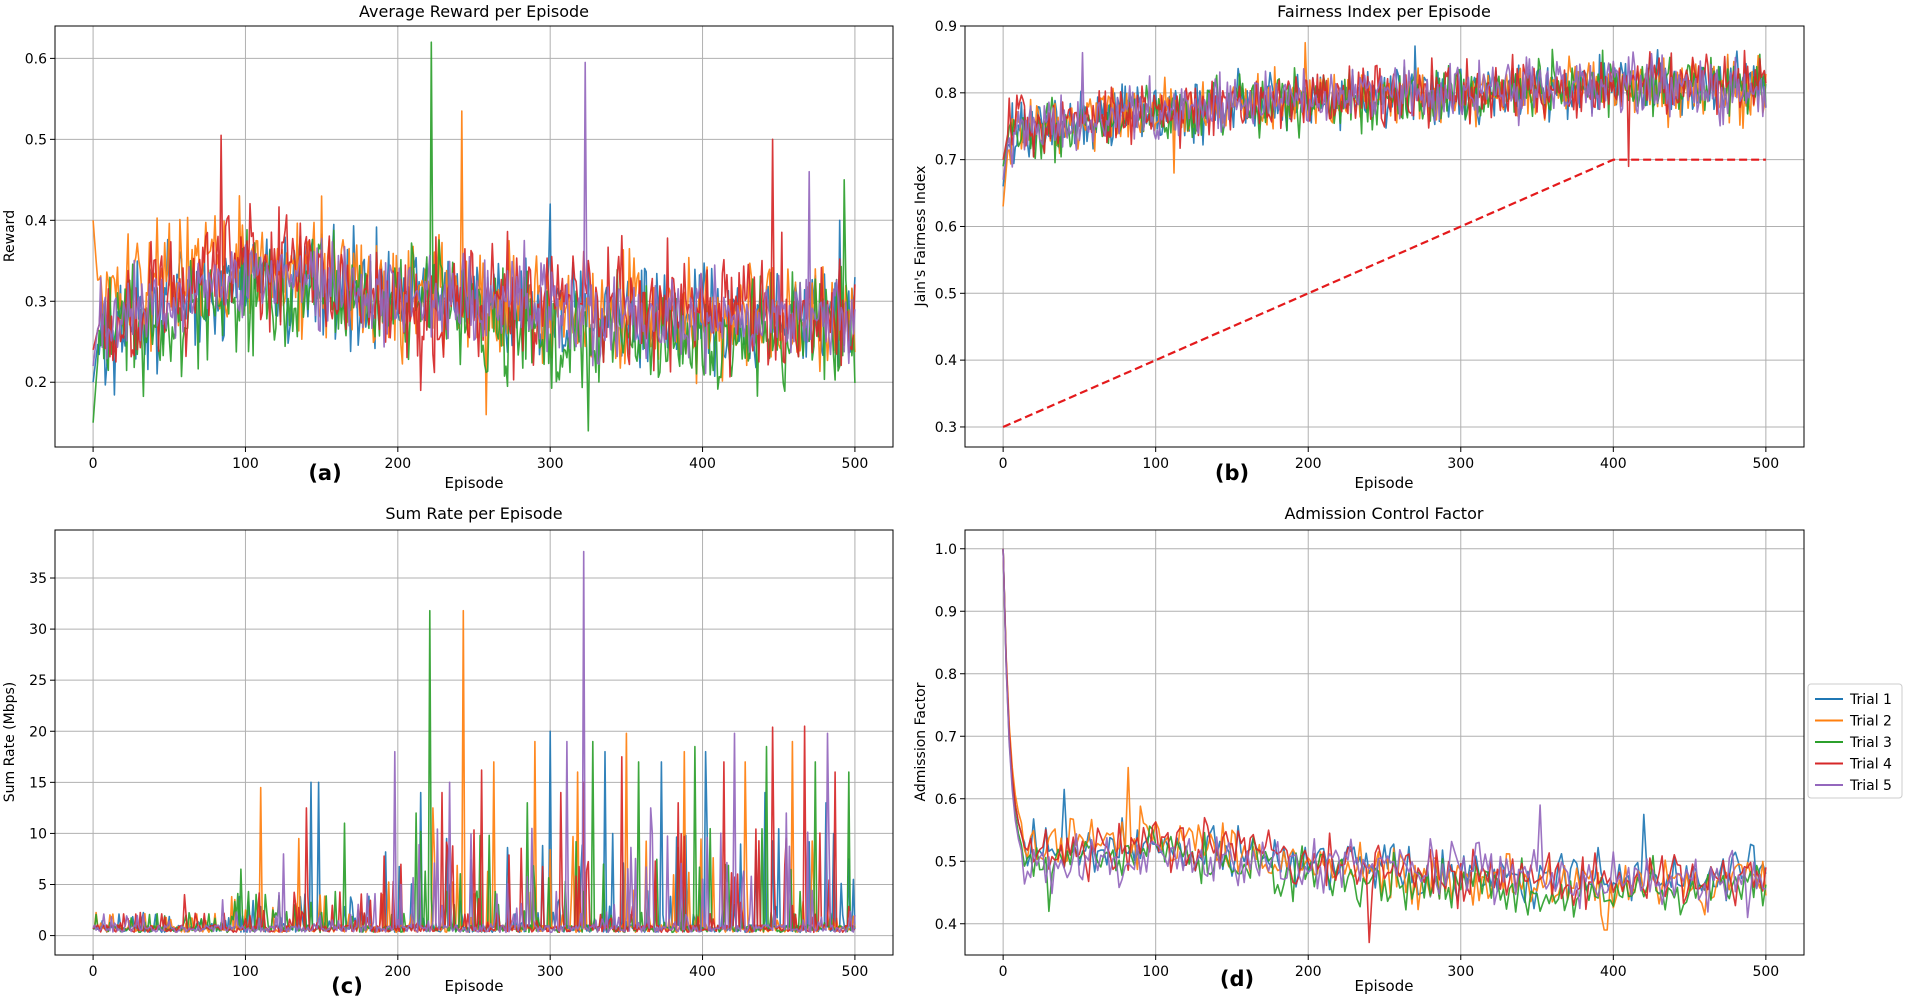  What do you see at coordinates (1870, 743) in the screenshot?
I see `legend-label-3: Trial 3` at bounding box center [1870, 743].